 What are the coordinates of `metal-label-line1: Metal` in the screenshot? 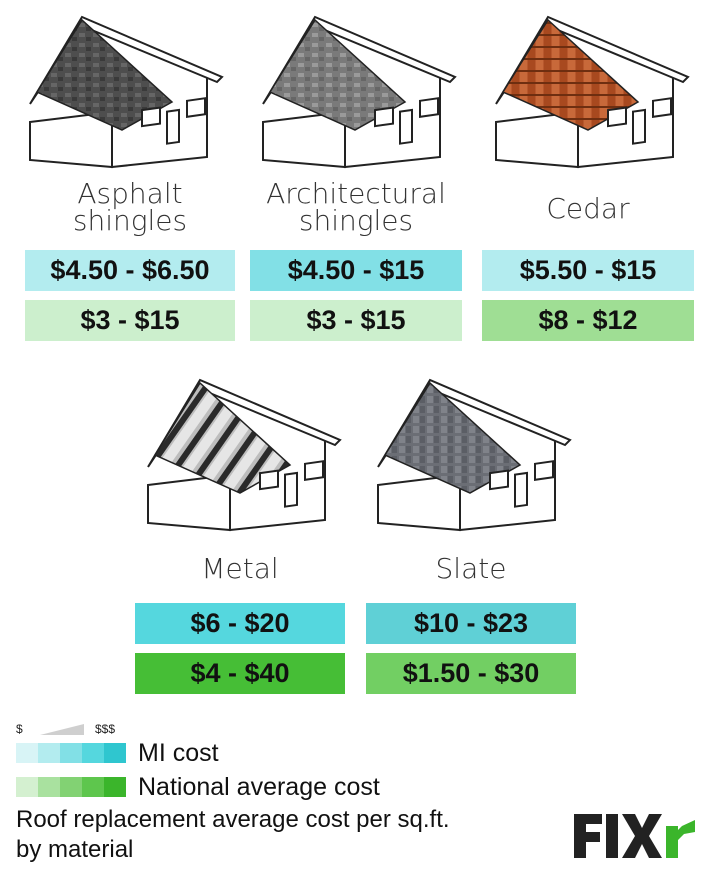 It's located at (240, 568).